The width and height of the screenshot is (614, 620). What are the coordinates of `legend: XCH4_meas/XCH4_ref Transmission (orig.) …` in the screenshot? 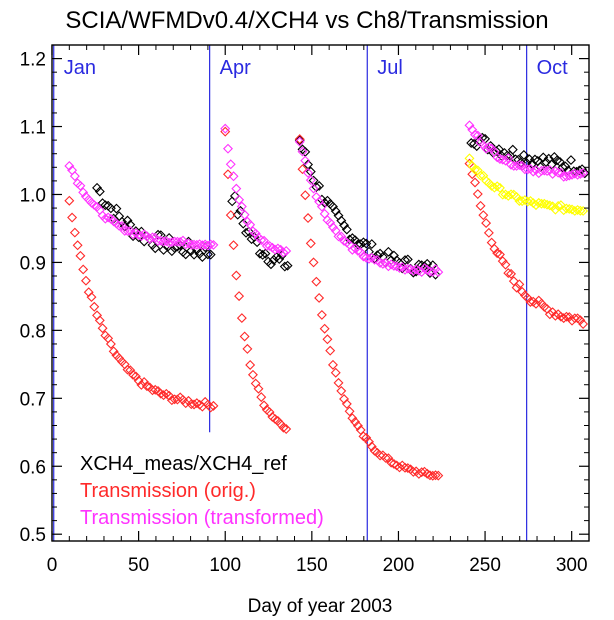 It's located at (202, 491).